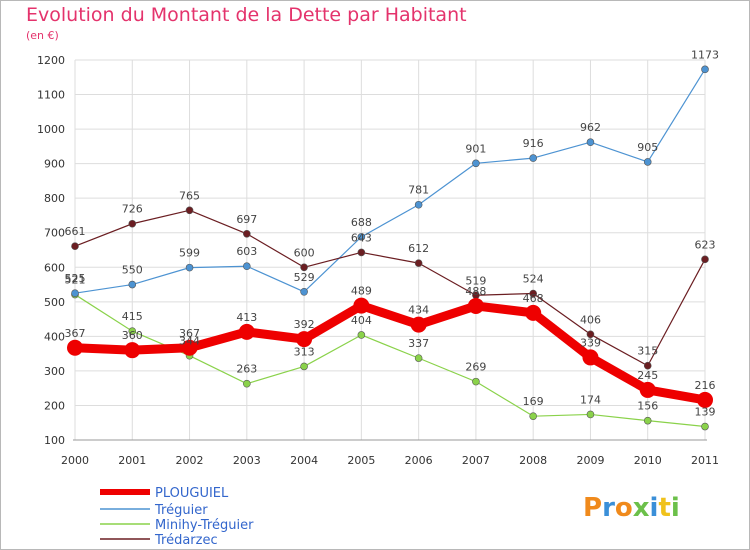  I want to click on data-label: 404, so click(361, 320).